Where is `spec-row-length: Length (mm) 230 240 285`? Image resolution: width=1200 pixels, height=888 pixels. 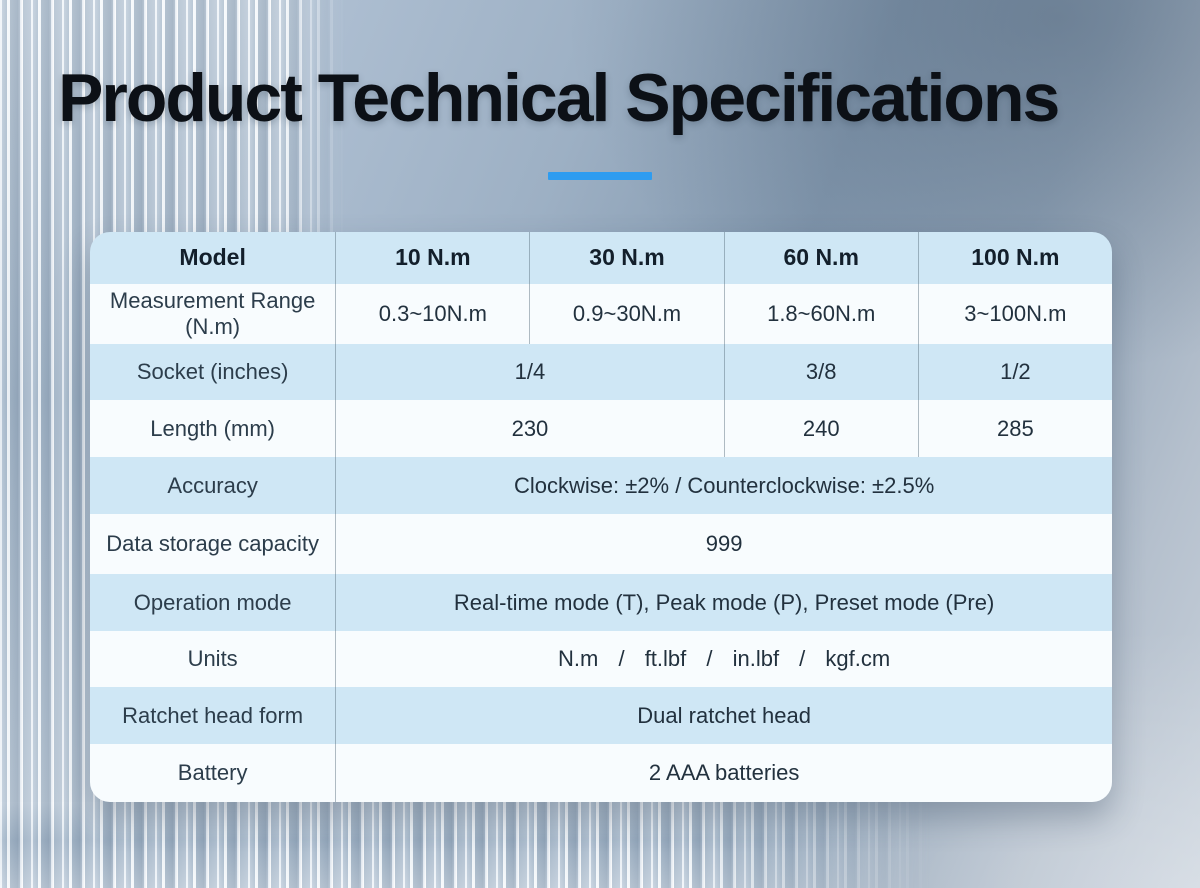 spec-row-length: Length (mm) 230 240 285 is located at coordinates (601, 428).